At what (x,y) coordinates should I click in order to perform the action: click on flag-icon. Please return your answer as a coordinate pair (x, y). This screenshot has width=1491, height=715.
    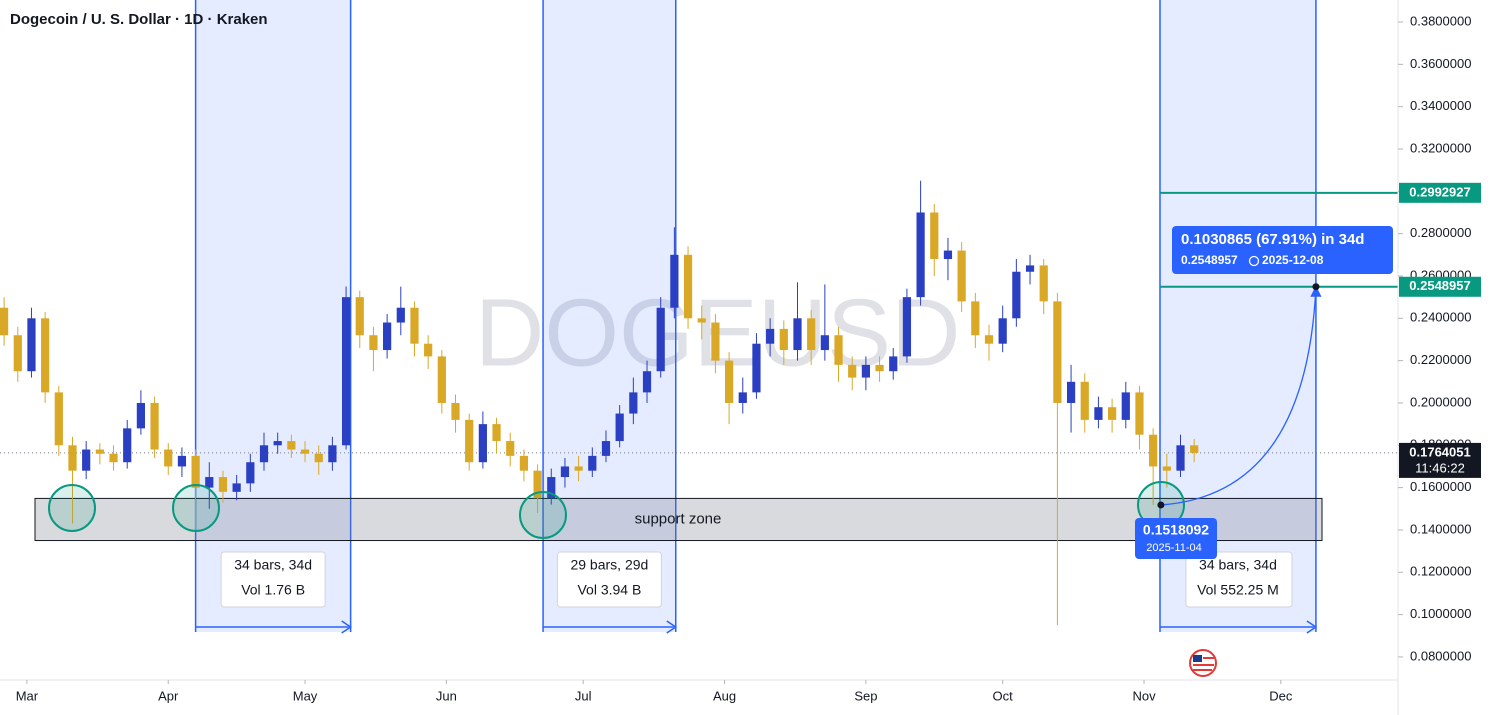
    Looking at the image, I should click on (1203, 663).